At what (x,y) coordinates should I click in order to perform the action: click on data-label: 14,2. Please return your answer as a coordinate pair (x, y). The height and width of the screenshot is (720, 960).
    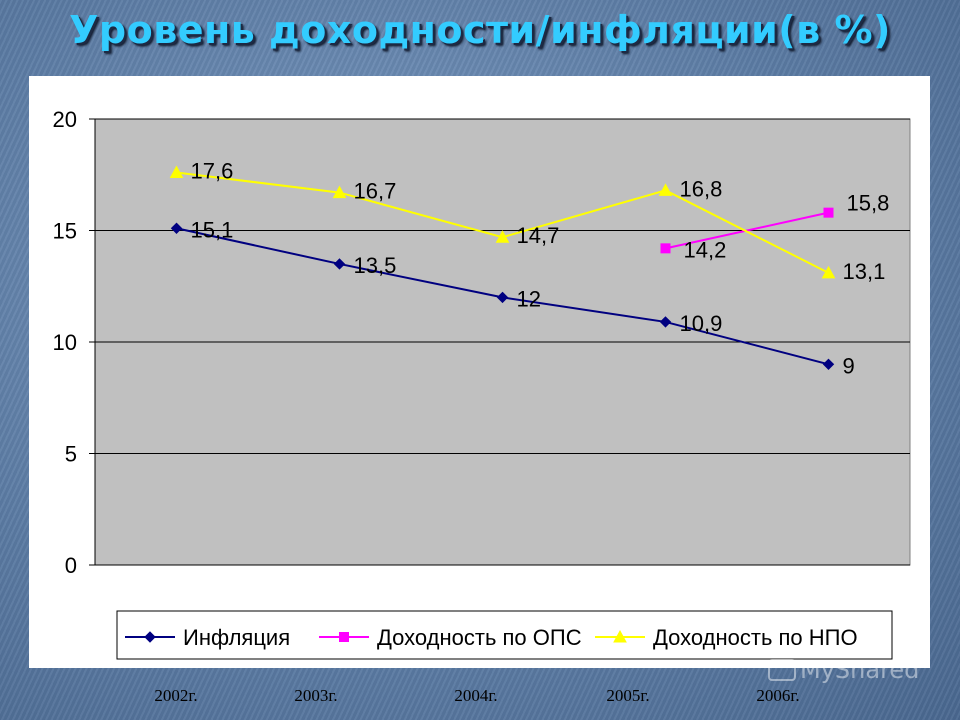
    Looking at the image, I should click on (705, 249).